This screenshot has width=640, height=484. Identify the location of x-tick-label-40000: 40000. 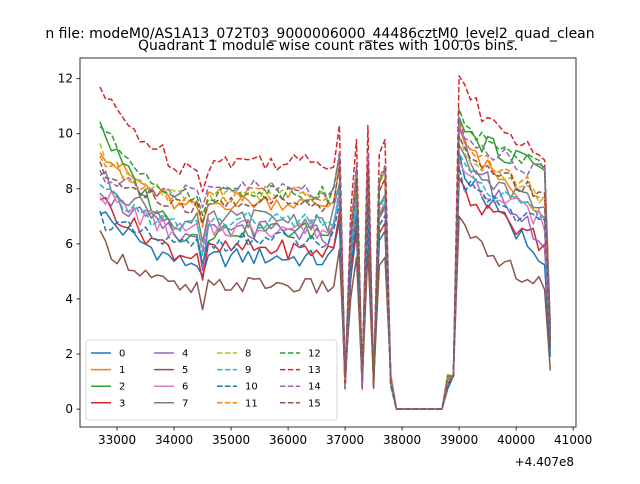
(516, 440).